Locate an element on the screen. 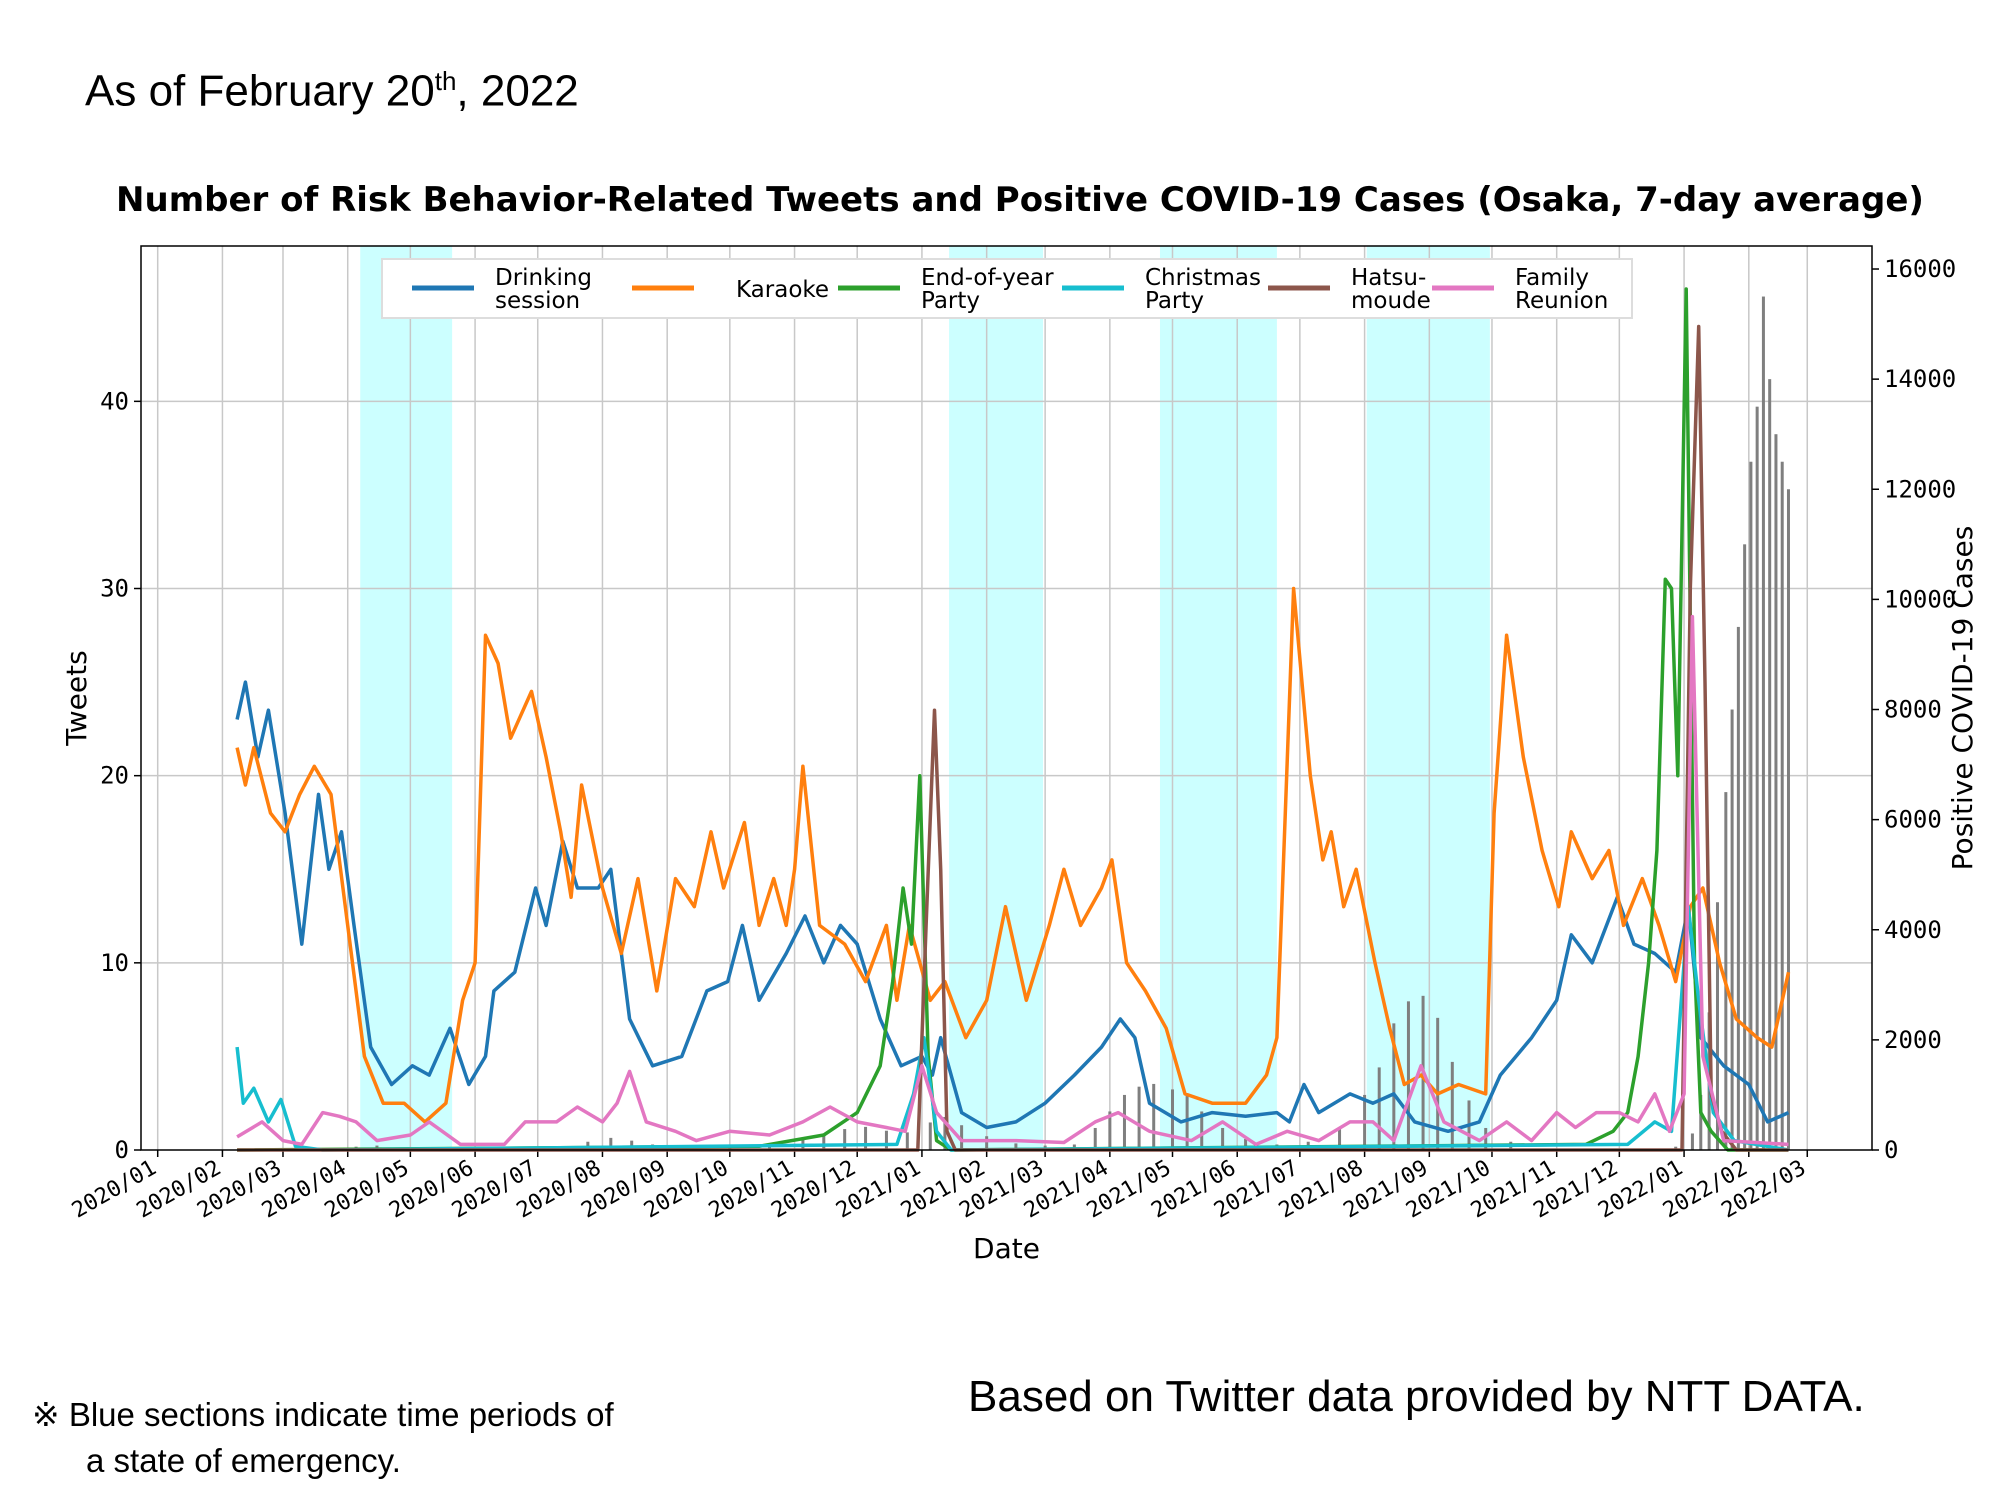 This screenshot has width=2000, height=1500. y2-tick-label: 16000 is located at coordinates (1920, 269).